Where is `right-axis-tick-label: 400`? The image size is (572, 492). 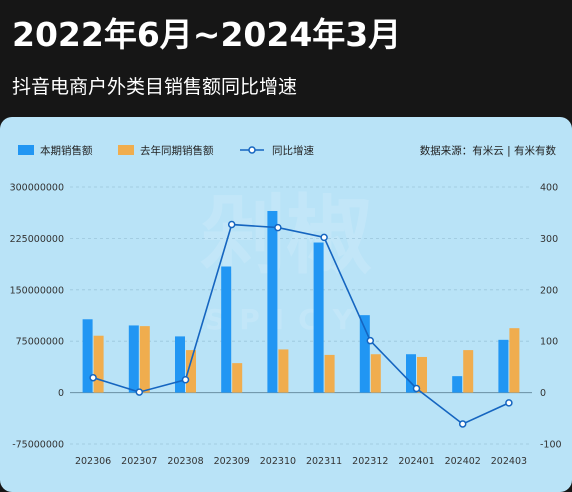
right-axis-tick-label: 400 is located at coordinates (549, 188).